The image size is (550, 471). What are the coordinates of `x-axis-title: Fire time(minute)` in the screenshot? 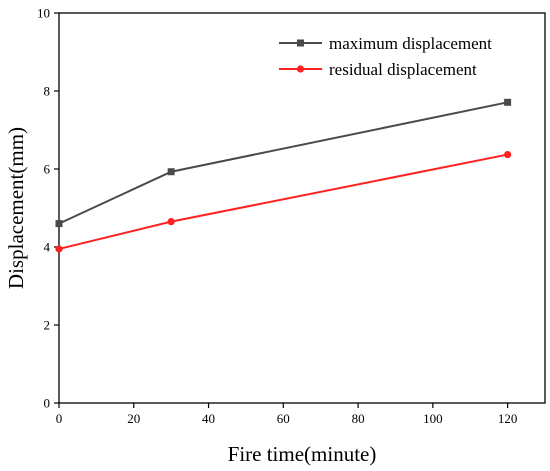 It's located at (302, 454).